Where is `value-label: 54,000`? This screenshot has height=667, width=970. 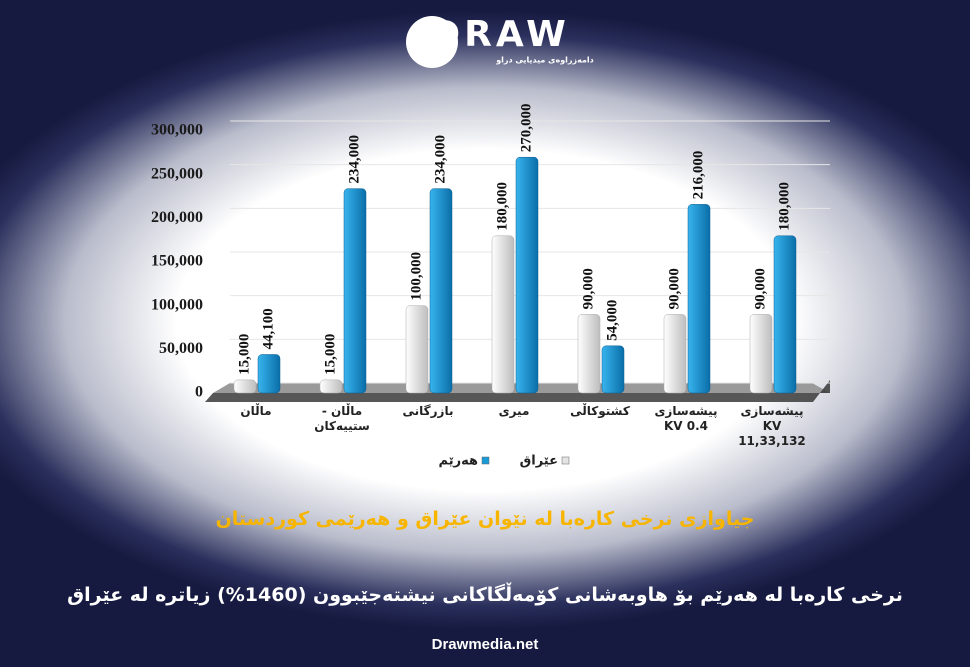 value-label: 54,000 is located at coordinates (612, 320).